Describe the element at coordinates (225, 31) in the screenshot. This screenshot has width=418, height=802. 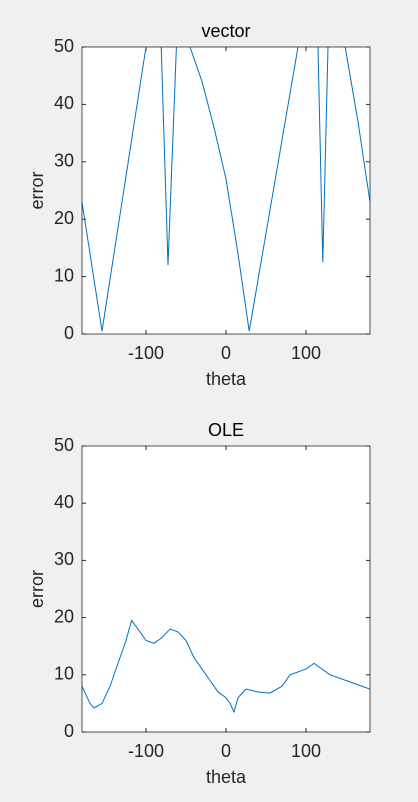
I see `chart-title: vector` at that location.